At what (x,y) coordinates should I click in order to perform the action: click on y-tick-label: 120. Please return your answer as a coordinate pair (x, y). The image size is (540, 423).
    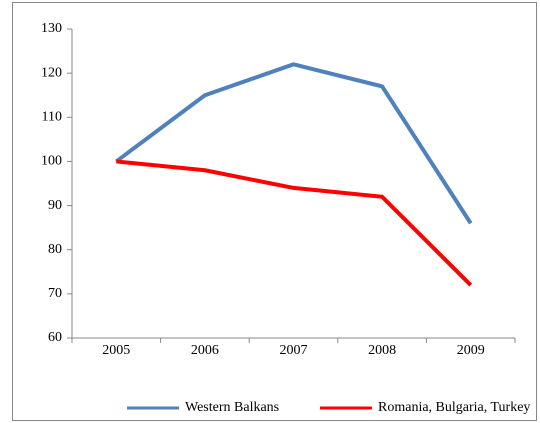
    Looking at the image, I should click on (51, 72).